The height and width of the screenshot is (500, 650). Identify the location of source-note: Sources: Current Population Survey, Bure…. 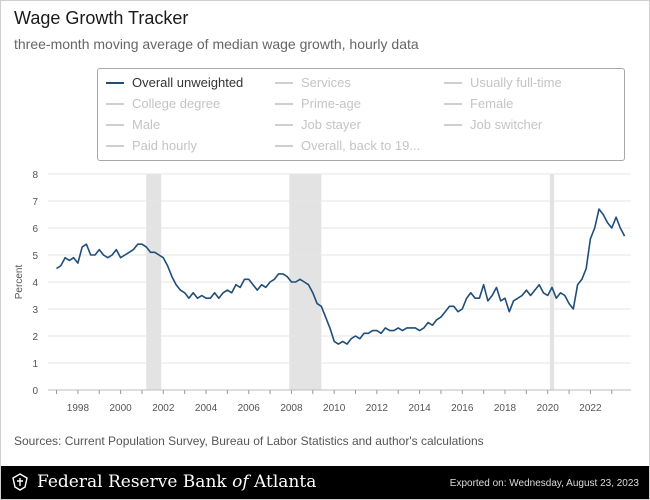
(249, 441).